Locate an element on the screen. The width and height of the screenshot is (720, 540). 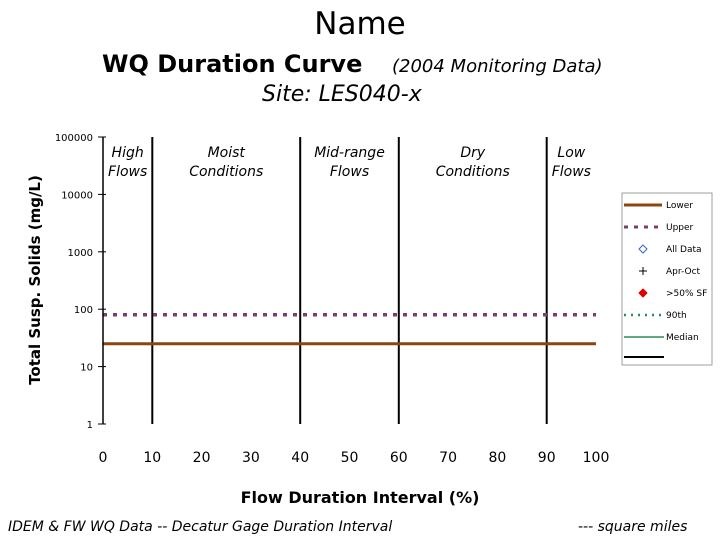
legend-label: >50% SF is located at coordinates (686, 294).